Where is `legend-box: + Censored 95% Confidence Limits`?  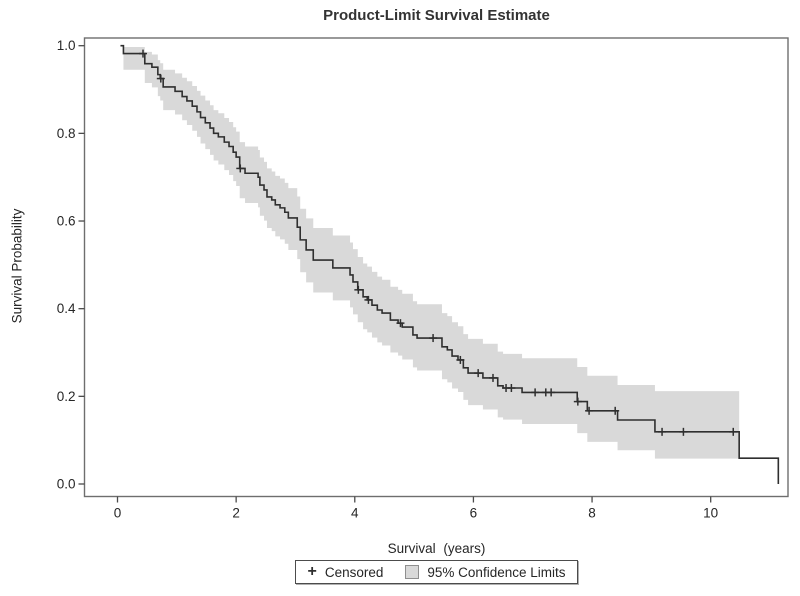
legend-box: + Censored 95% Confidence Limits is located at coordinates (436, 572).